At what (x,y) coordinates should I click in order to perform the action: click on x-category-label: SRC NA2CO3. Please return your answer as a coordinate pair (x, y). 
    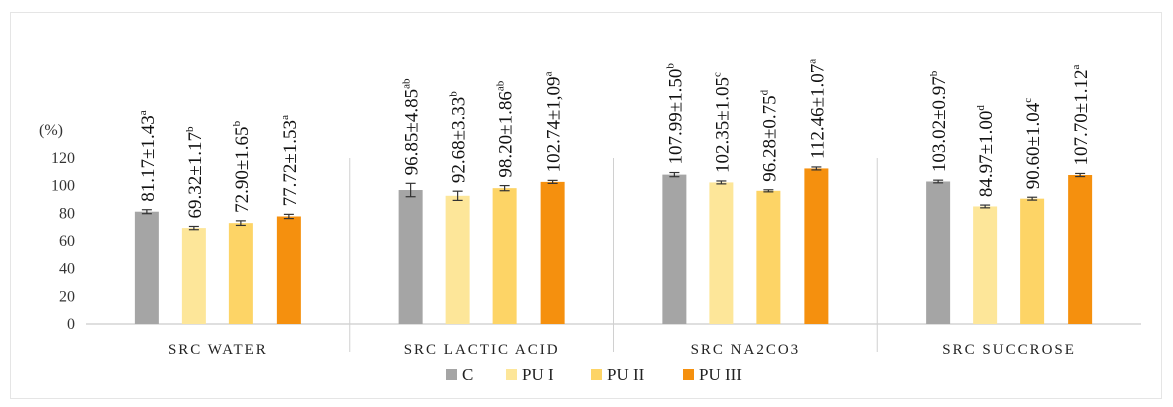
    Looking at the image, I should click on (746, 350).